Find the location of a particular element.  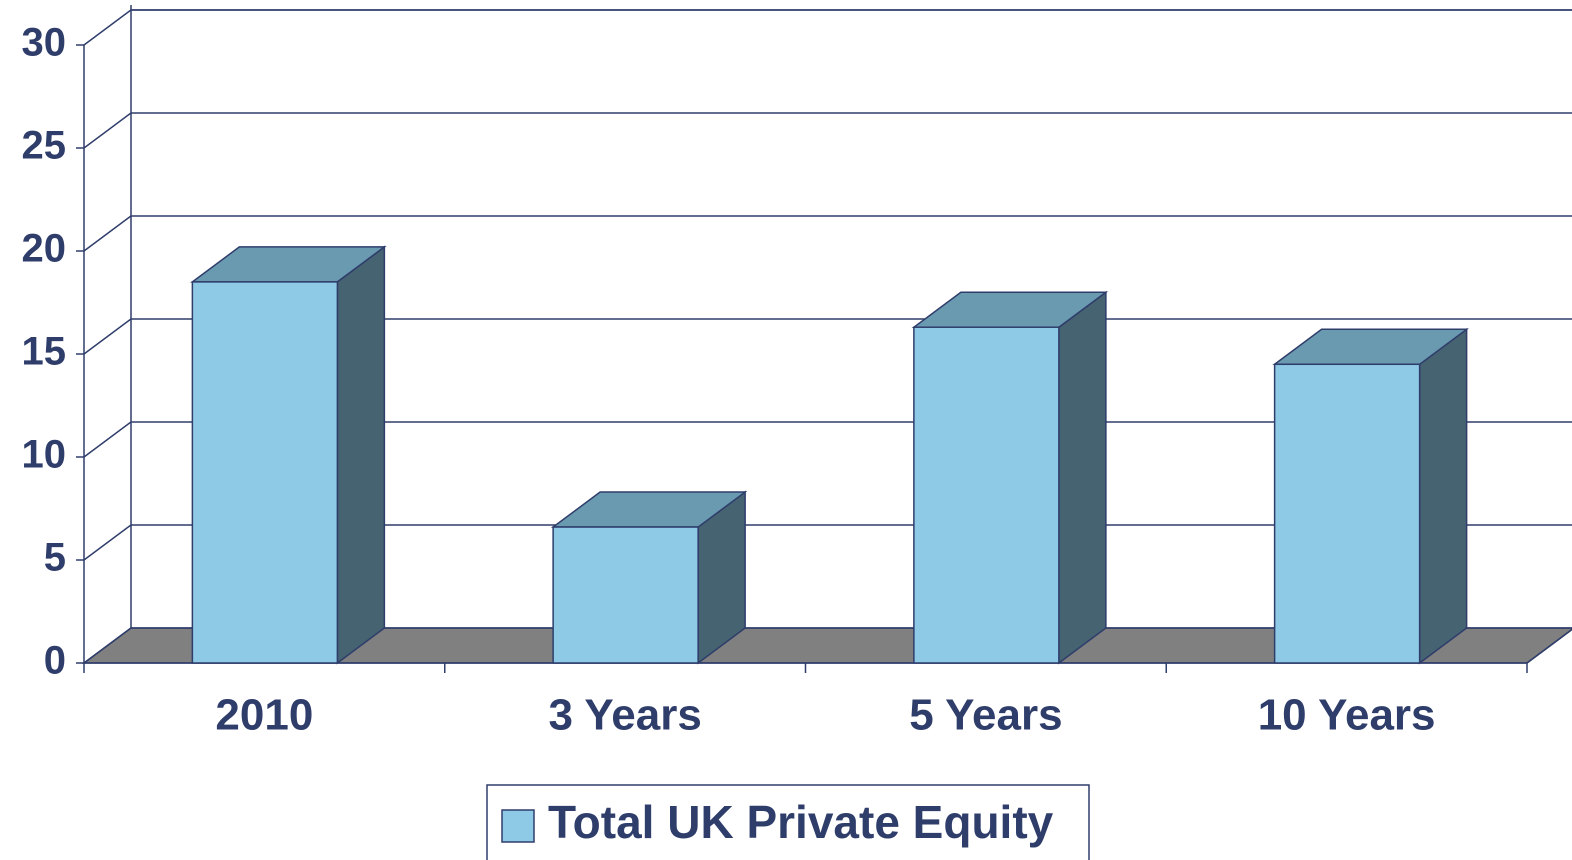

x-tick-label: 2010 is located at coordinates (264, 715).